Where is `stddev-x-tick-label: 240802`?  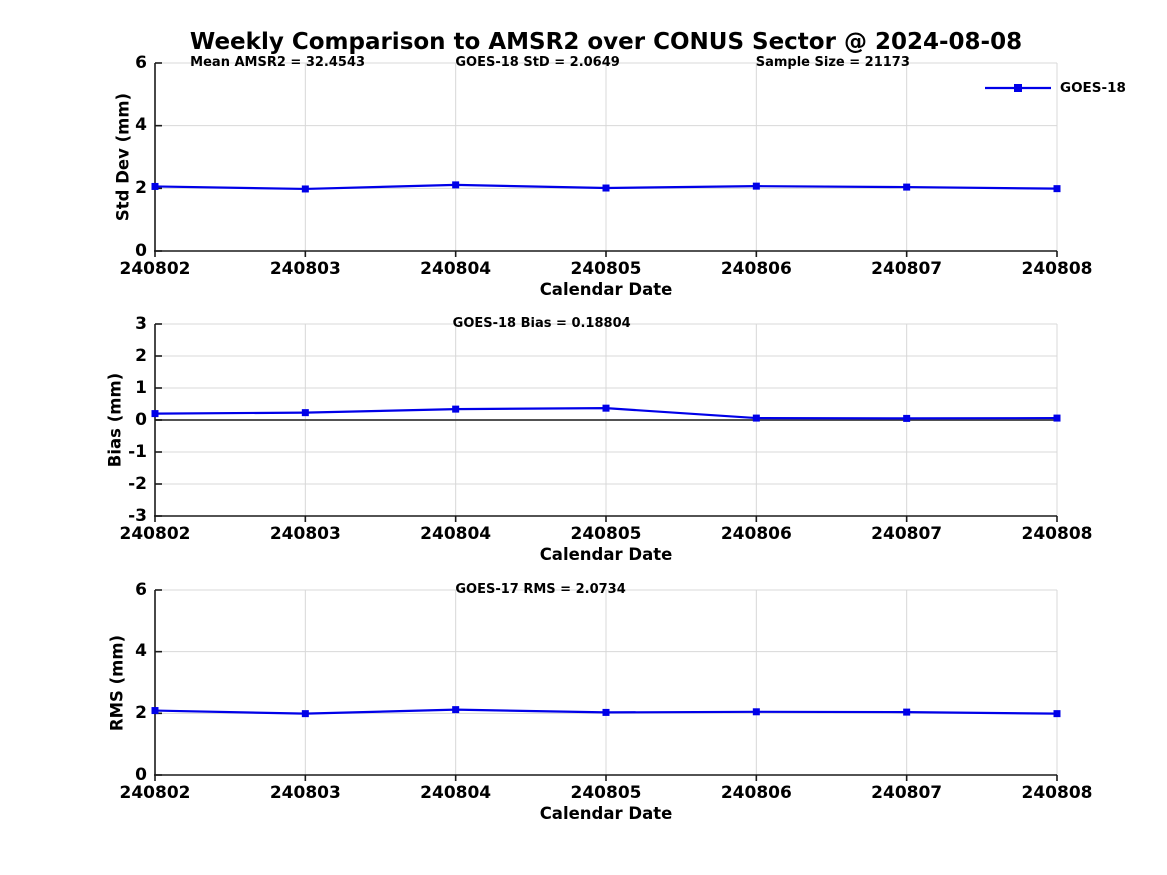
stddev-x-tick-label: 240802 is located at coordinates (155, 269).